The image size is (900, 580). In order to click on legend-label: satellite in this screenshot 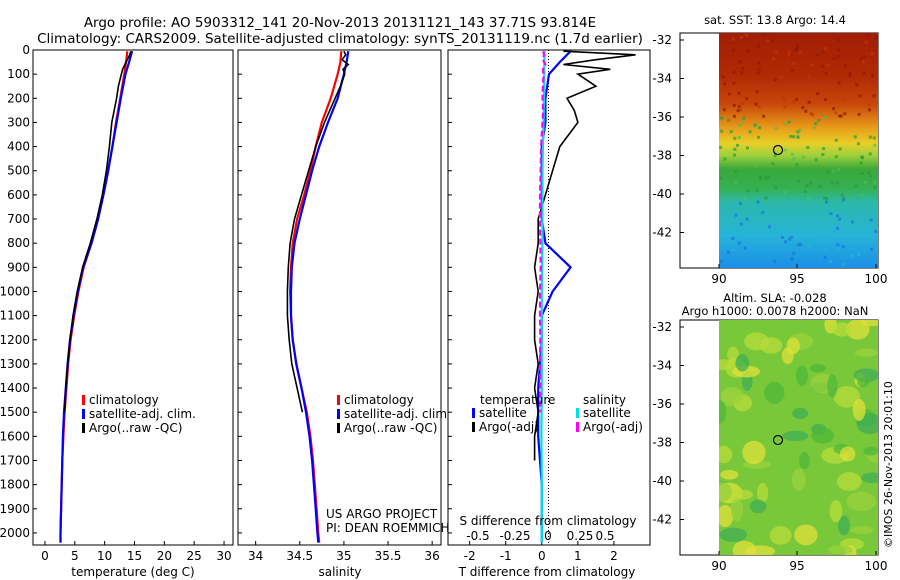, I will do `click(607, 413)`.